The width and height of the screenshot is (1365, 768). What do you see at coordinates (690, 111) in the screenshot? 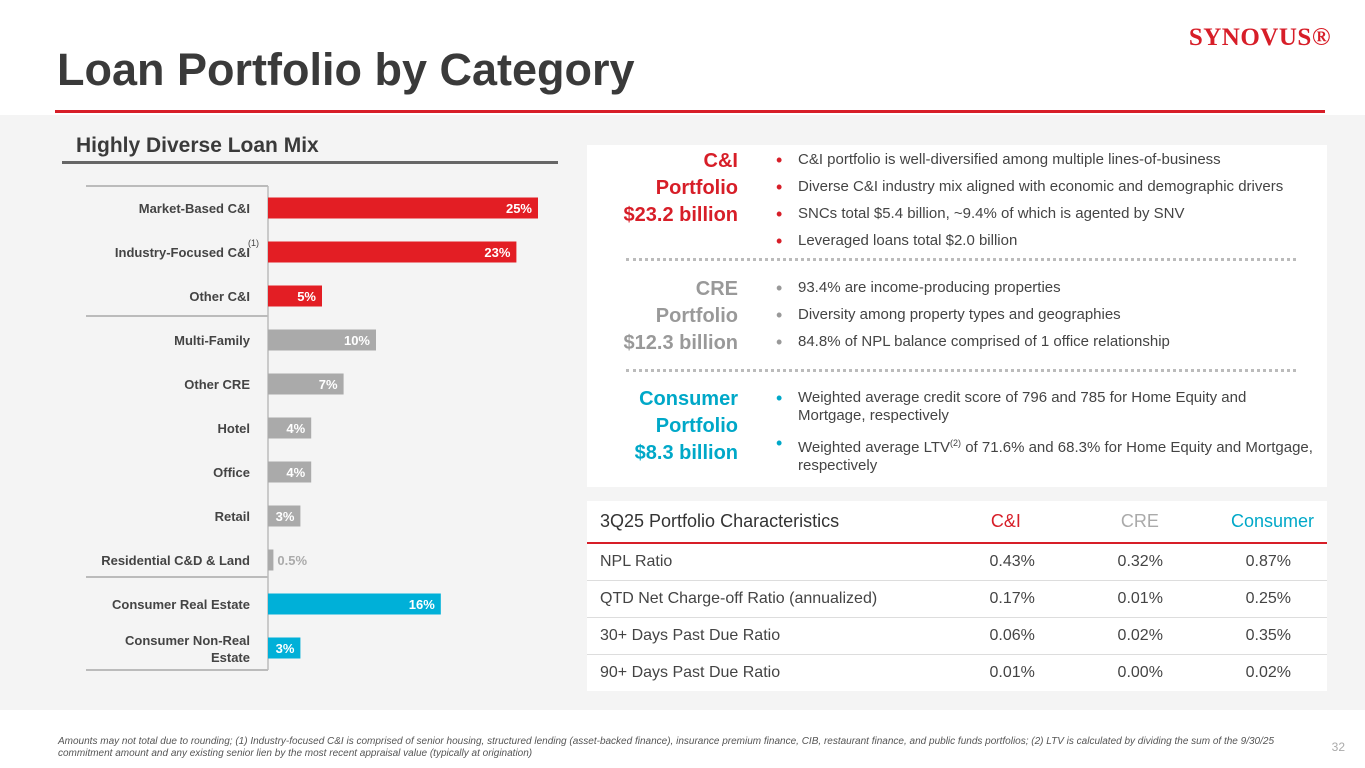
I see `title-divider` at bounding box center [690, 111].